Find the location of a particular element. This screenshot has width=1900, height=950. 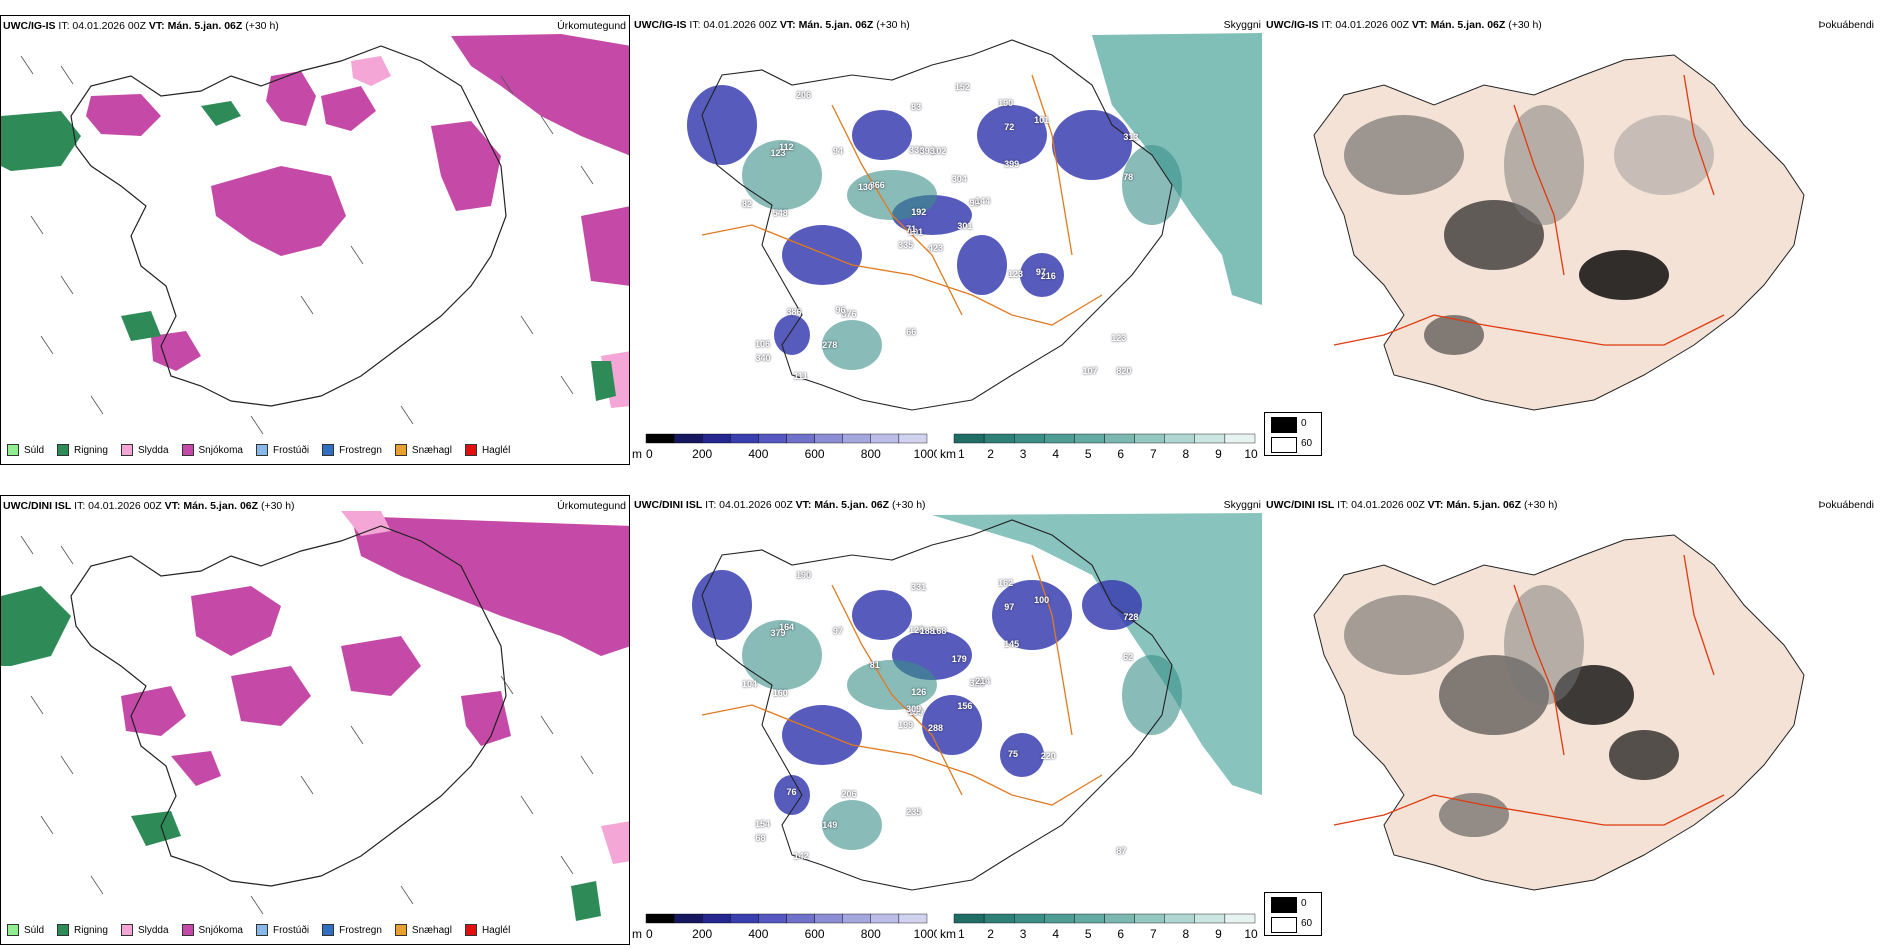

visibility-value: 278 is located at coordinates (830, 345).